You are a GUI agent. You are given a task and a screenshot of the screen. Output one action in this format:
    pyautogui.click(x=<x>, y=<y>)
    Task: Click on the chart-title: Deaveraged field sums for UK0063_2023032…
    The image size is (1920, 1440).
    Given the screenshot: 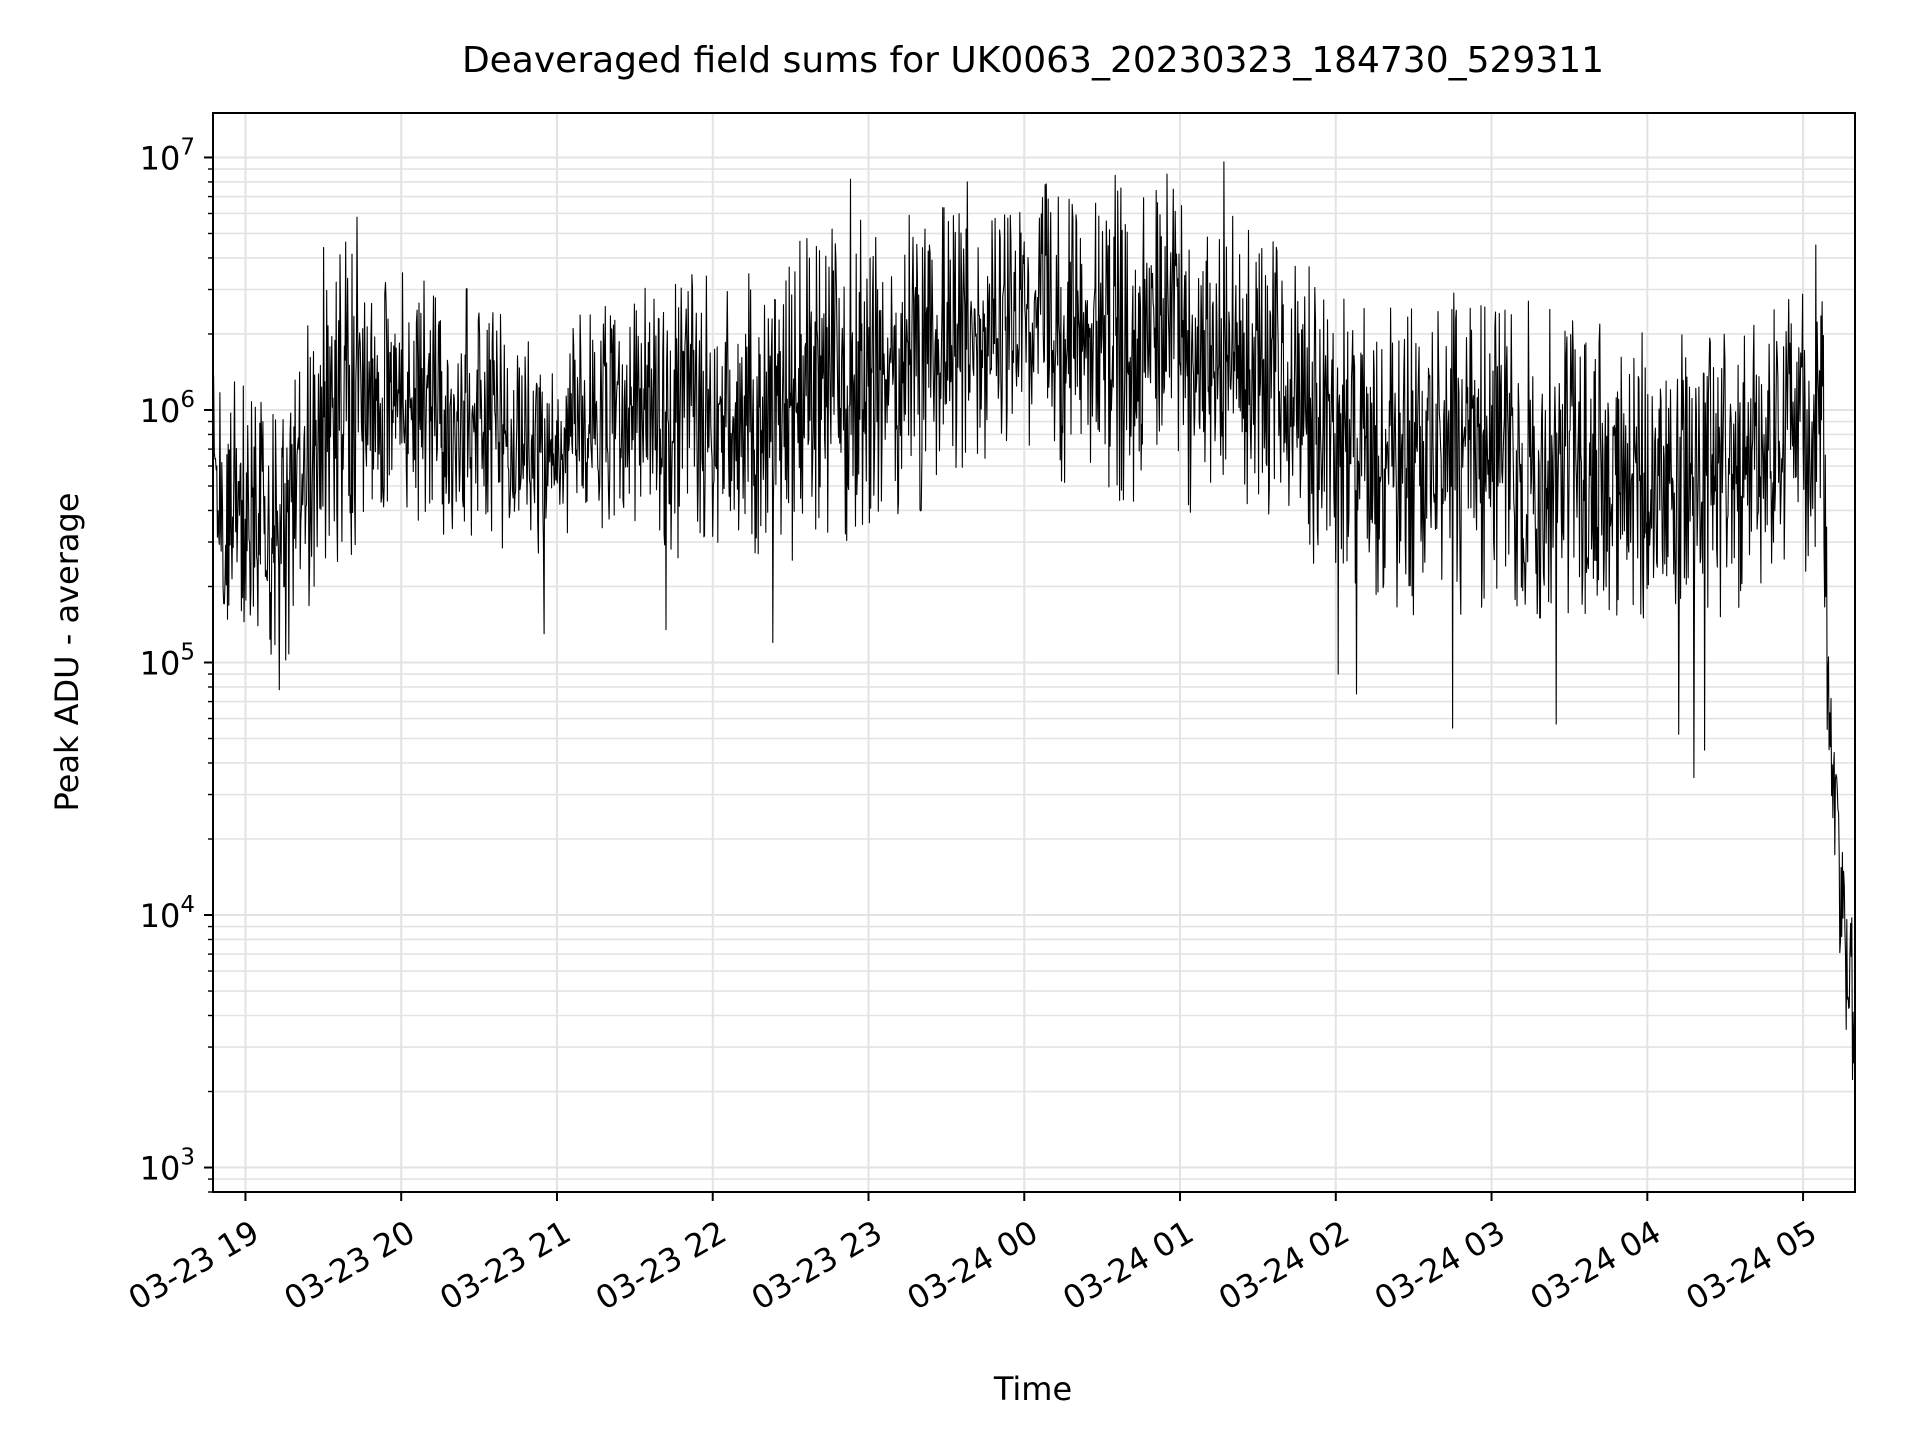 What is the action you would take?
    pyautogui.click(x=1033, y=60)
    